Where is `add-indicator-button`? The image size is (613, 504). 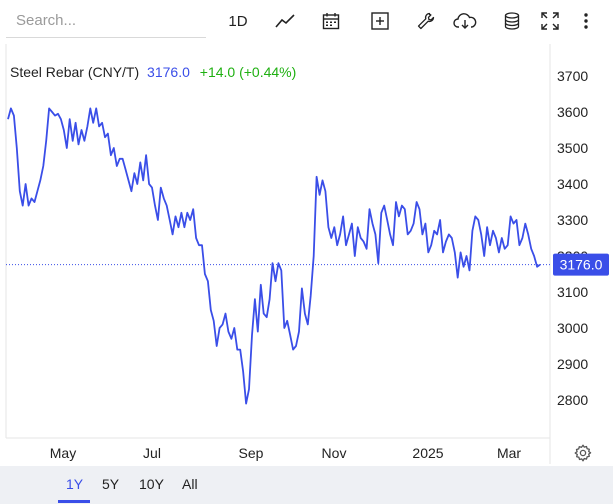 add-indicator-button is located at coordinates (380, 21).